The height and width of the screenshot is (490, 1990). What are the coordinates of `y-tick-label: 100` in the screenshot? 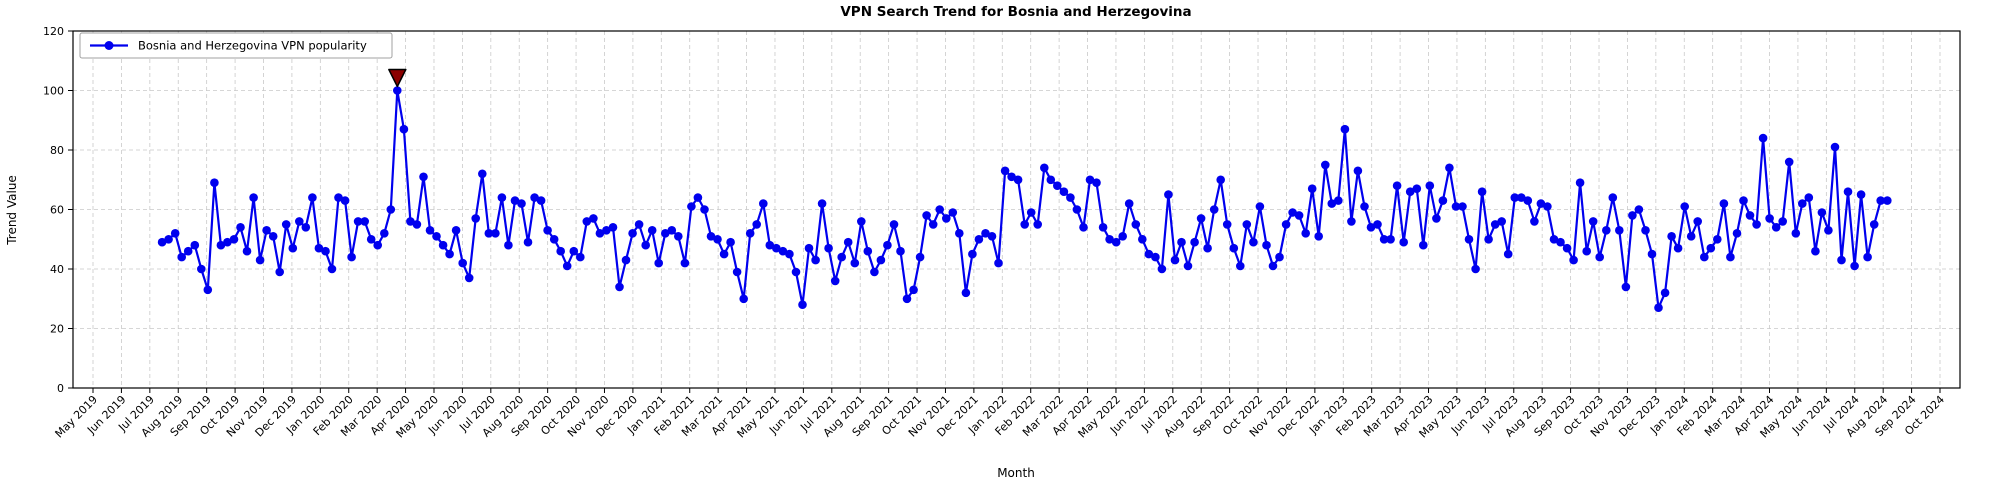 It's located at (53, 91).